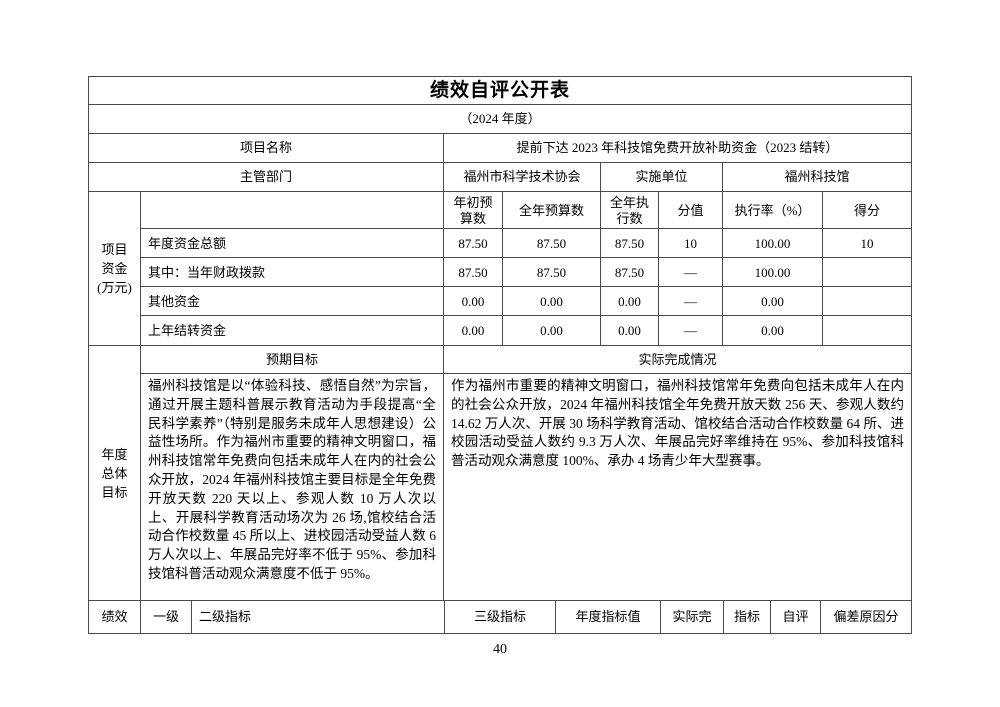  What do you see at coordinates (817, 176) in the screenshot?
I see `implement-unit-value: 福州科技馆` at bounding box center [817, 176].